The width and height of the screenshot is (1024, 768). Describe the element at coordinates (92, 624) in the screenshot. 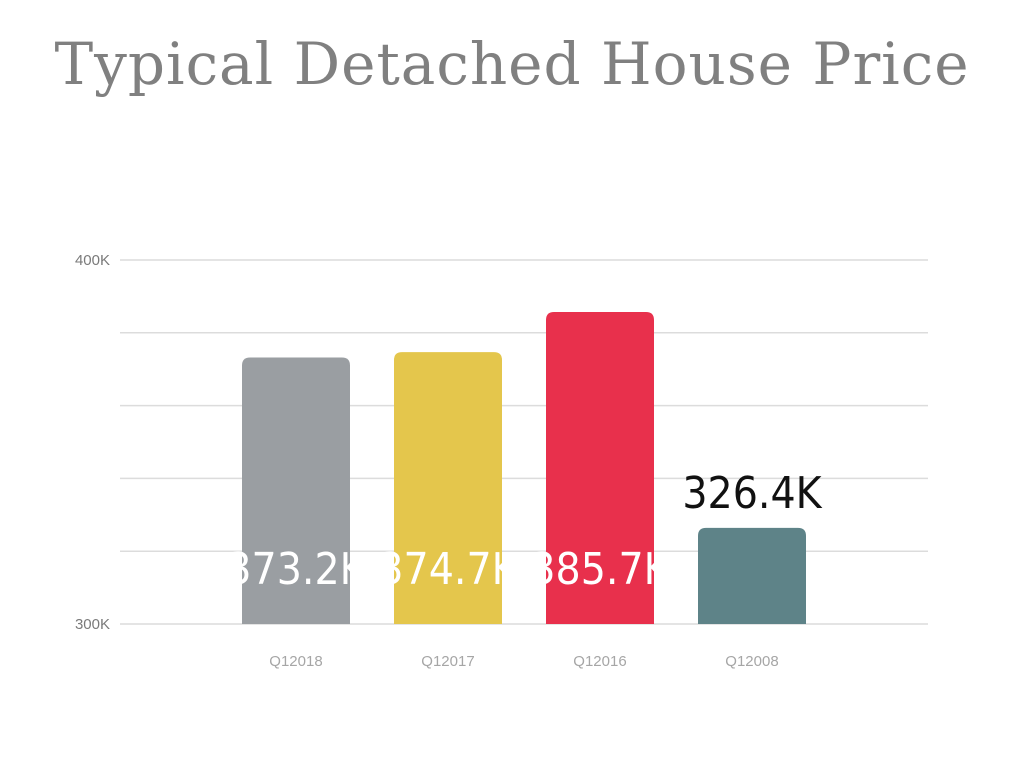

I see `y-tick-label: 300K` at that location.